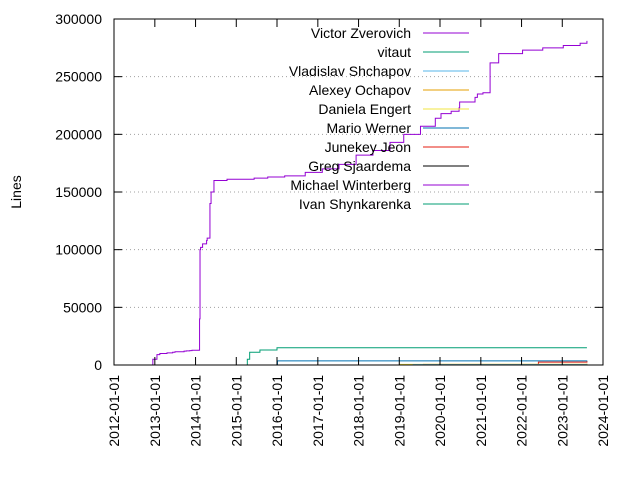  What do you see at coordinates (350, 71) in the screenshot?
I see `legend-label: Vladislav Shchapov` at bounding box center [350, 71].